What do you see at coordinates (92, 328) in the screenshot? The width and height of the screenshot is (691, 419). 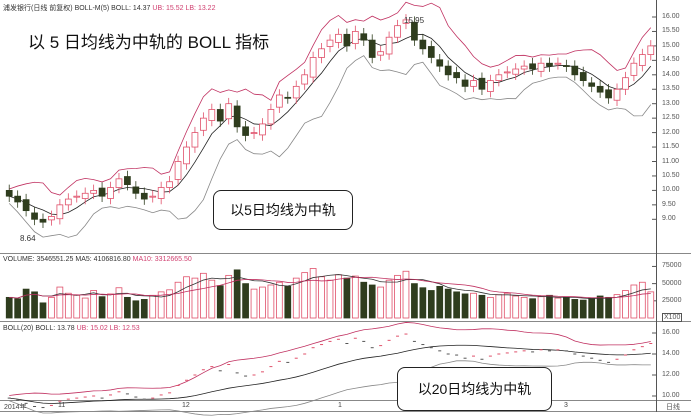 I see `boll20-ub: UB: 15.02` at bounding box center [92, 328].